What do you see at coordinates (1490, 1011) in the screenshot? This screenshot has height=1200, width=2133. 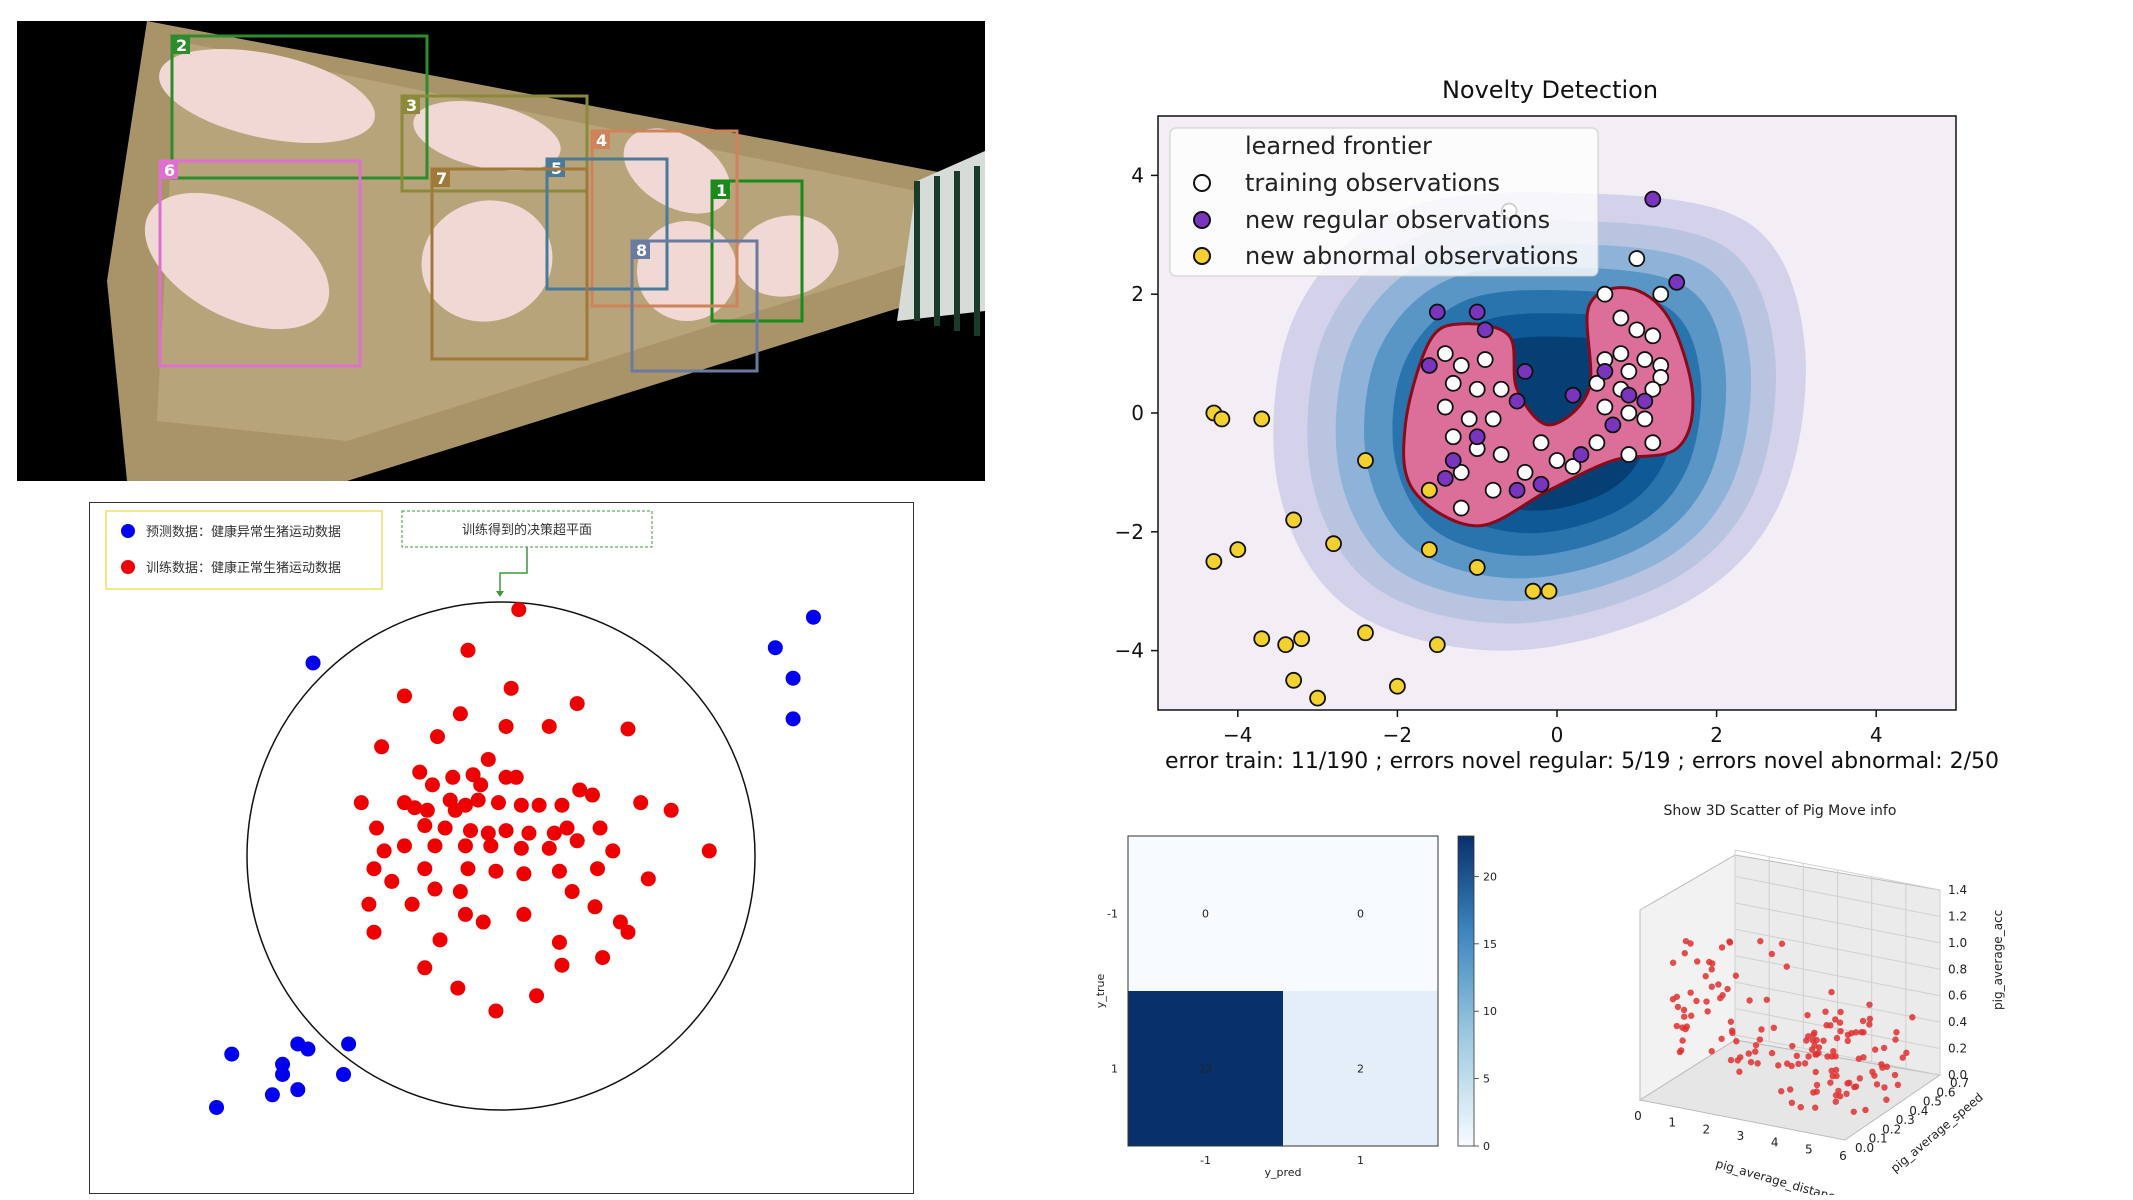 I see `colorbar-tick-label: 10` at bounding box center [1490, 1011].